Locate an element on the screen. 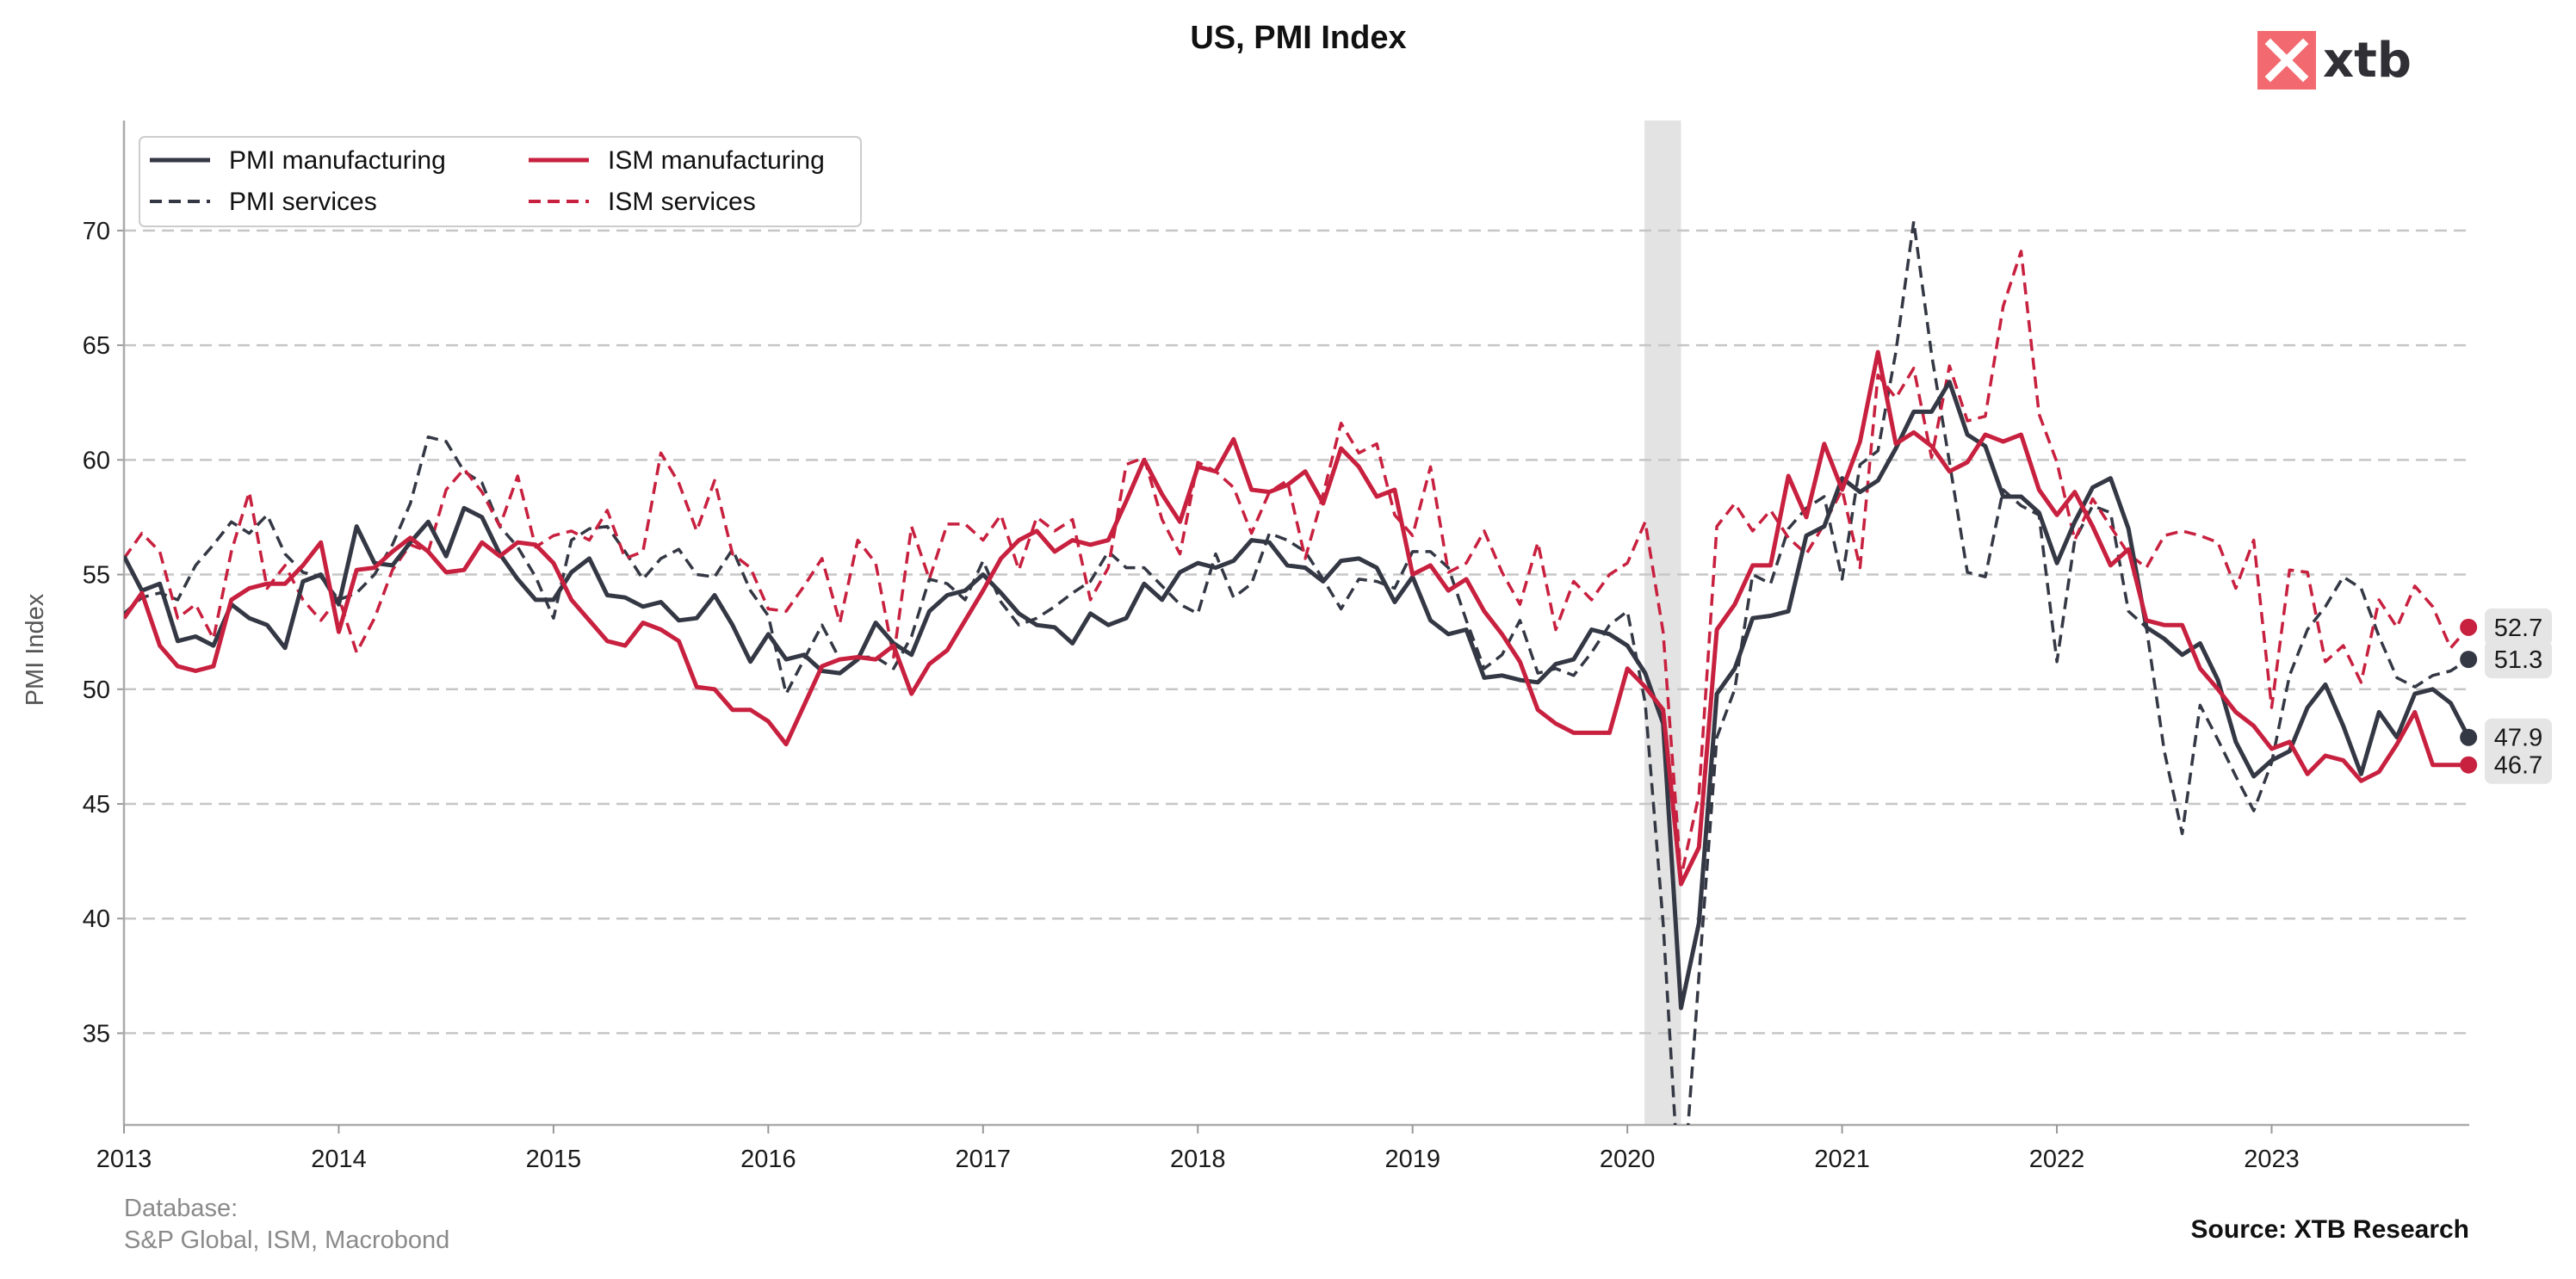 This screenshot has height=1279, width=2576. legend-label: PMI services is located at coordinates (303, 202).